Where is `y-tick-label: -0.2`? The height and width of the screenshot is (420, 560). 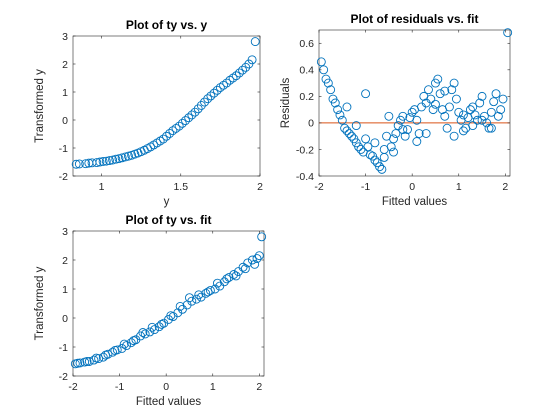 y-tick-label: -0.2 is located at coordinates (305, 150).